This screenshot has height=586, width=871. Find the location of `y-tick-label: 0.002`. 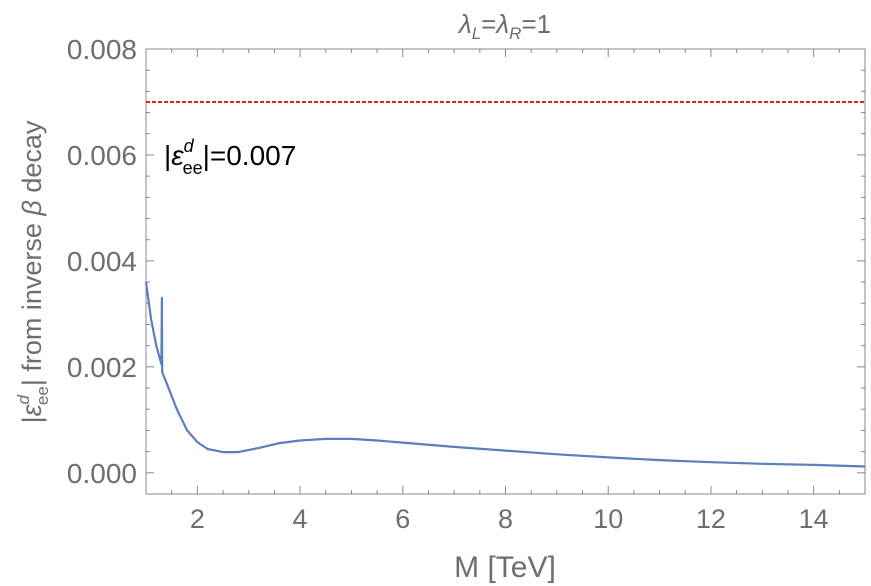

y-tick-label: 0.002 is located at coordinates (102, 367).